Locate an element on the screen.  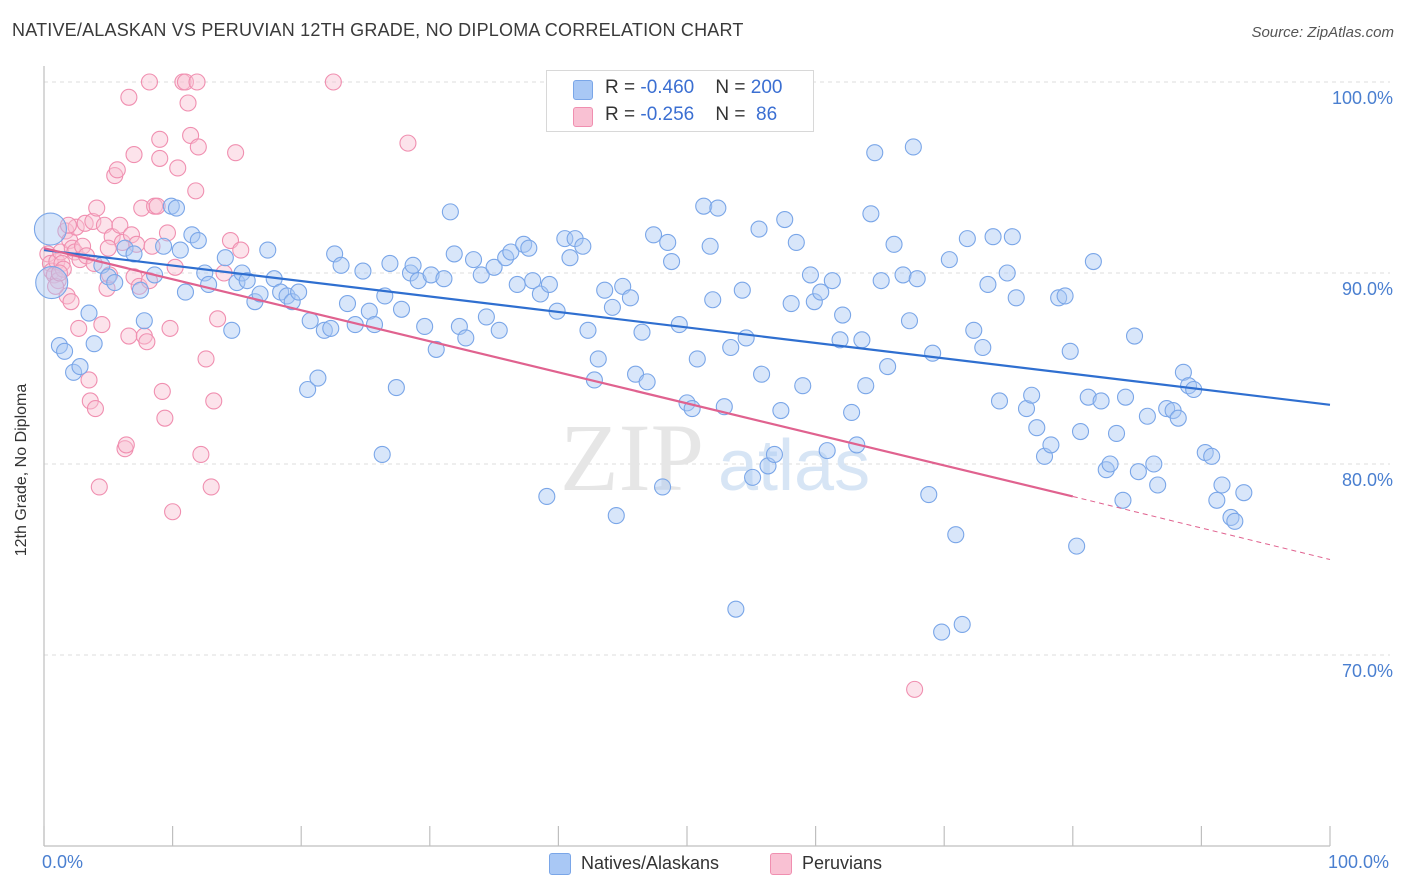
legend-swatch-natives is located at coordinates (560, 864).